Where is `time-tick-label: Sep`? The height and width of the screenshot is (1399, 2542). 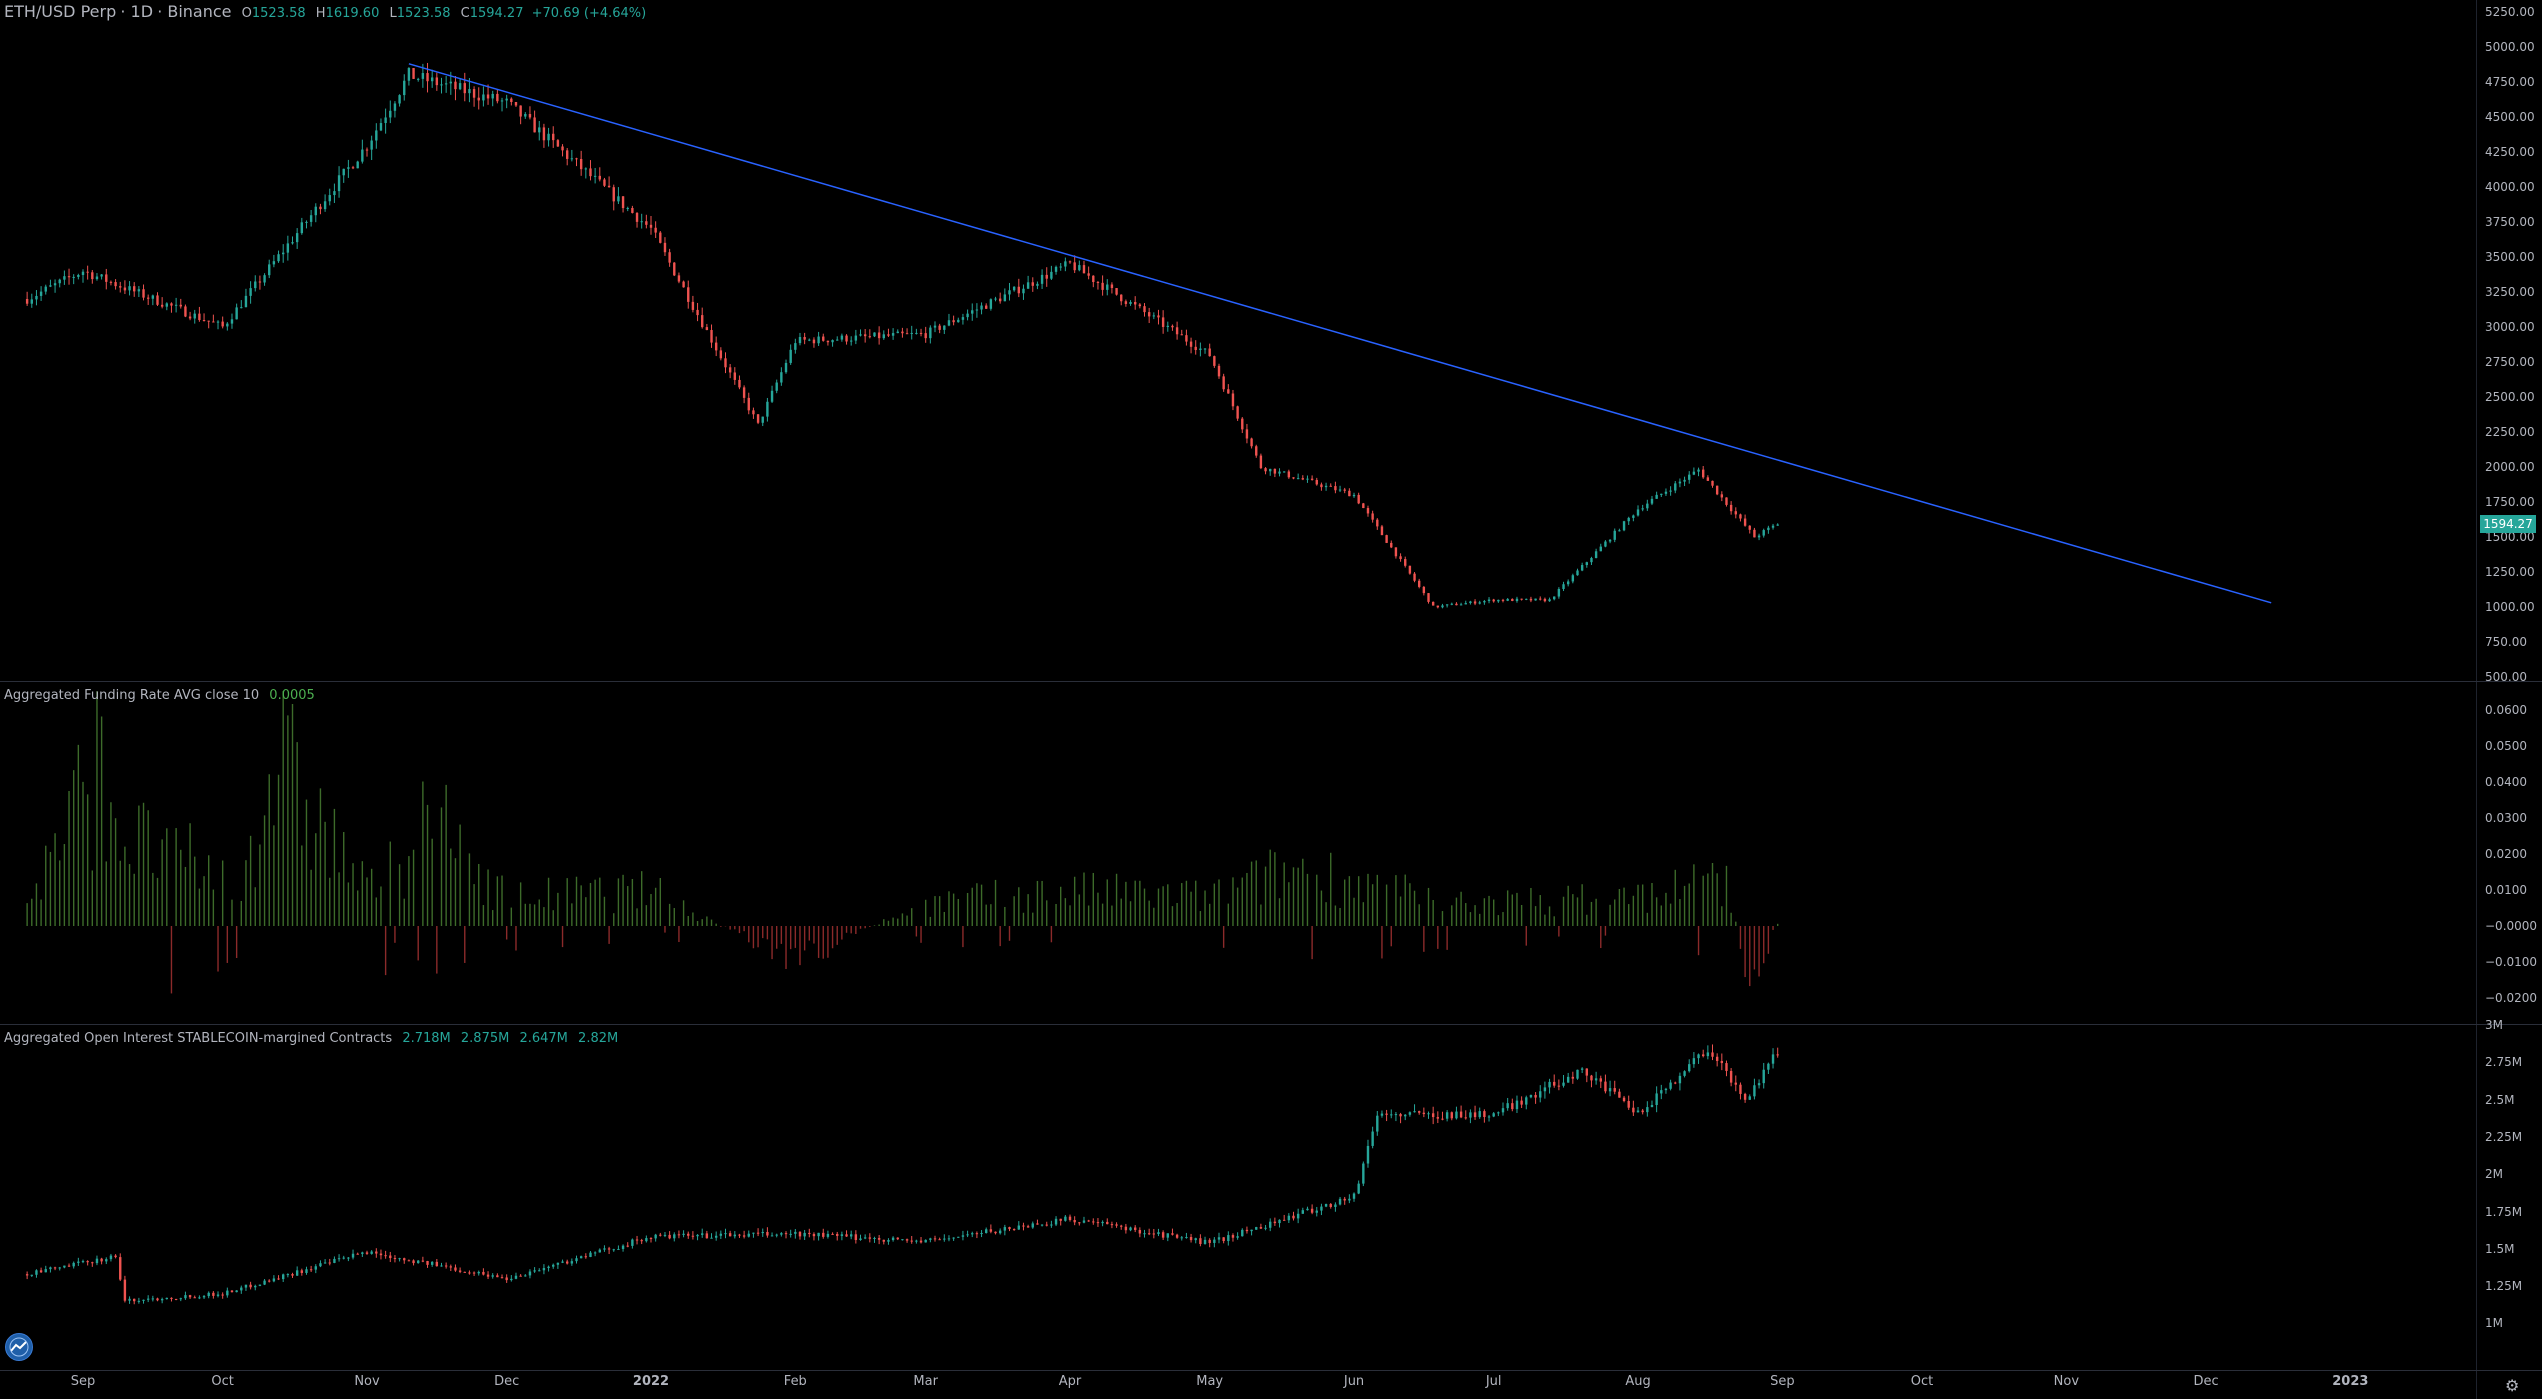
time-tick-label: Sep is located at coordinates (1782, 1381).